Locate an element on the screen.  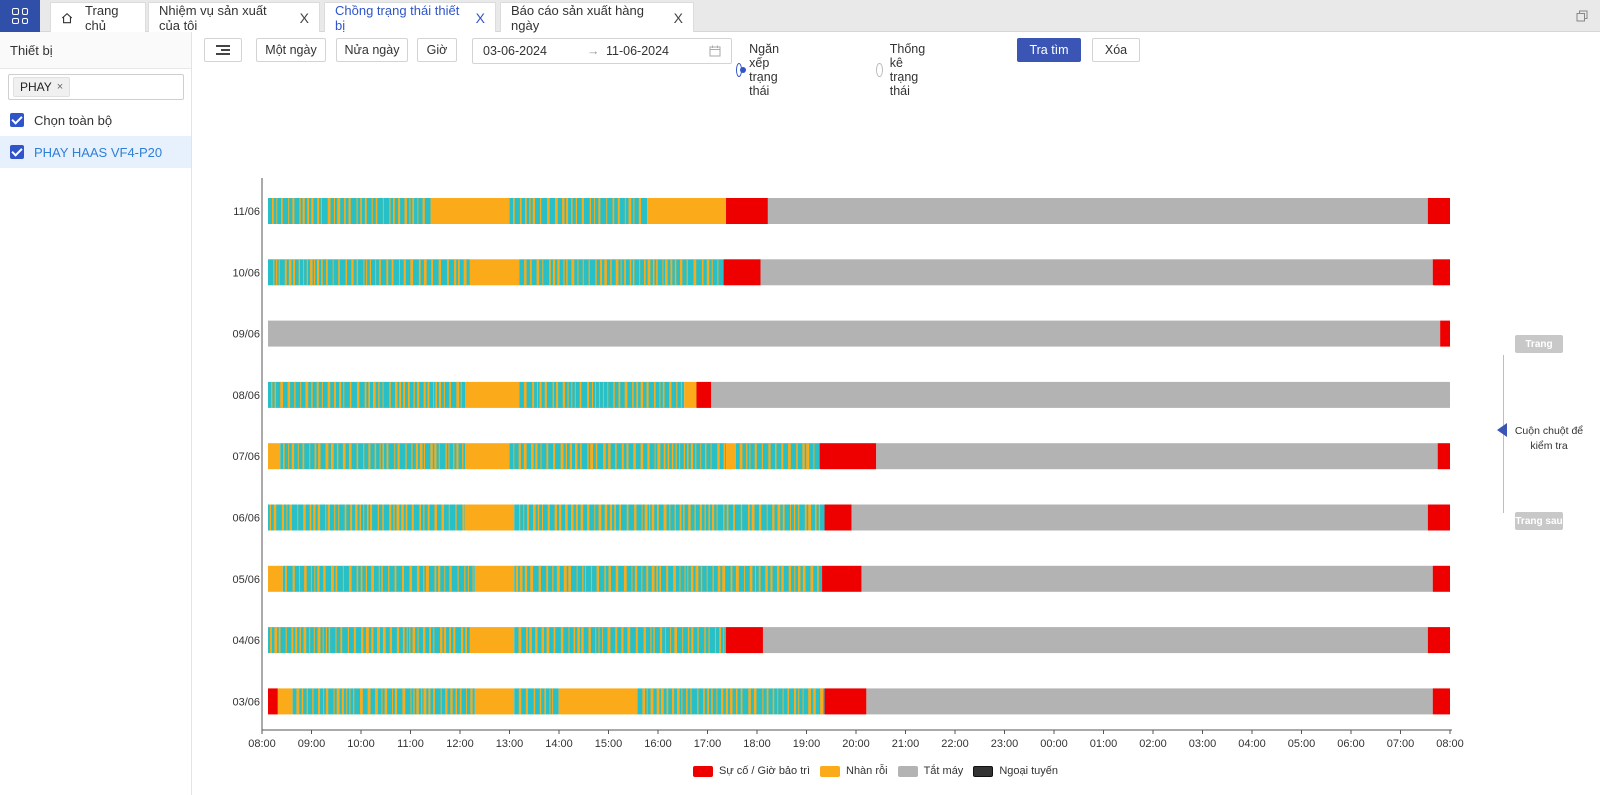
hour-button: Giờ is located at coordinates (437, 50).